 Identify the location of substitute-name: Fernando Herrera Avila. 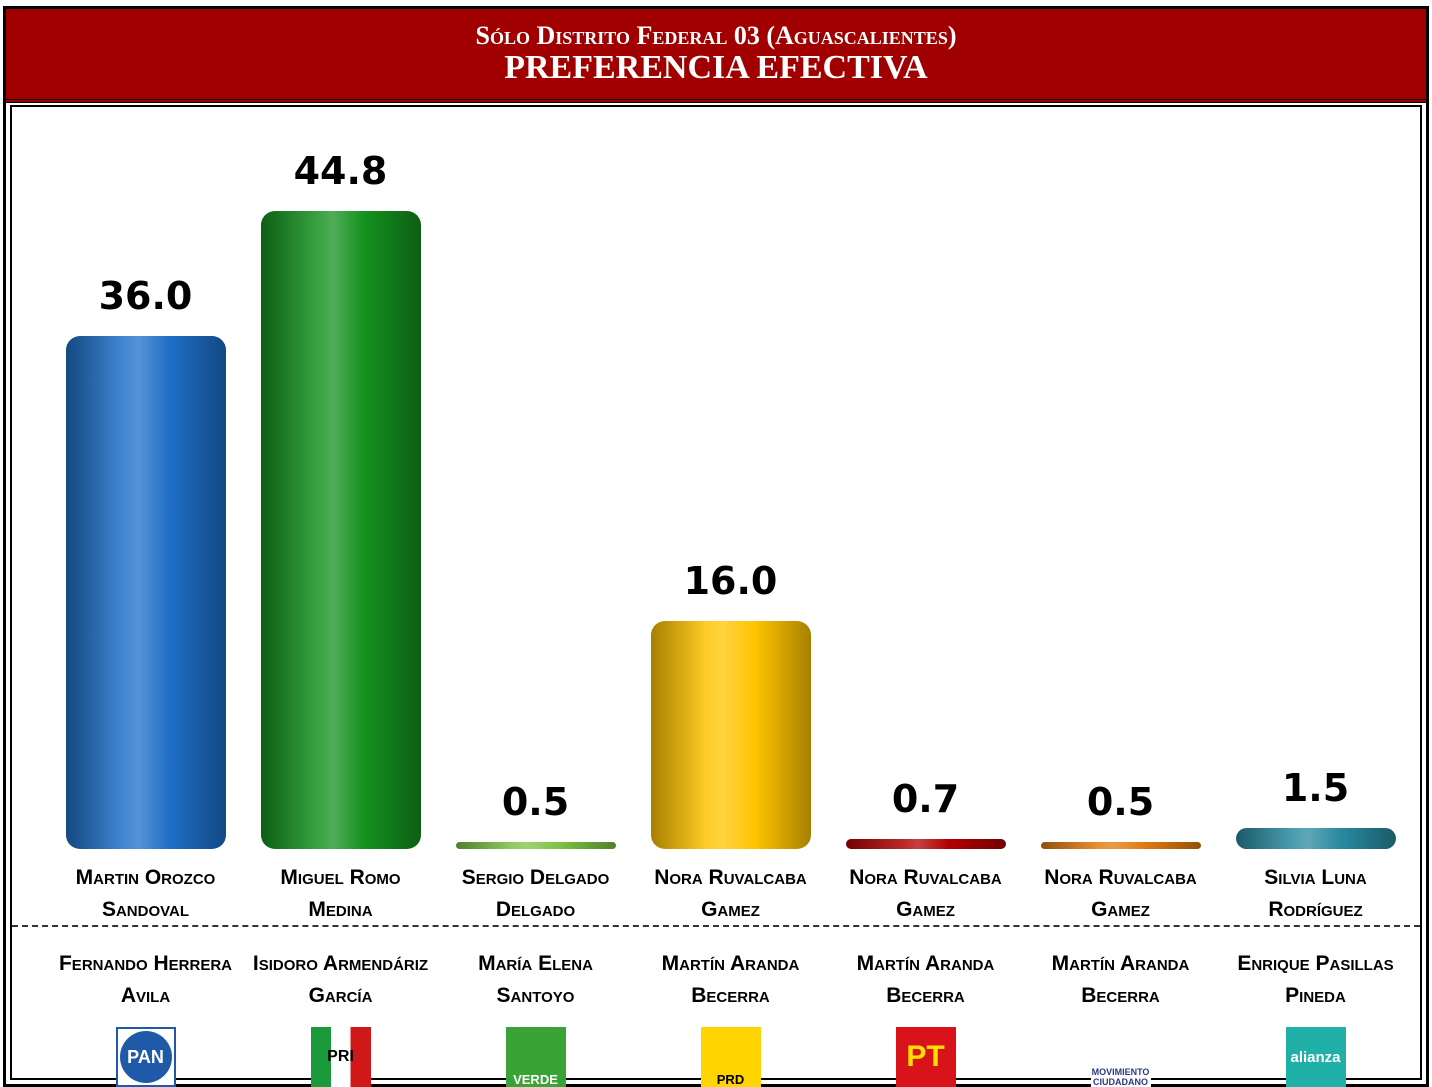
(145, 979).